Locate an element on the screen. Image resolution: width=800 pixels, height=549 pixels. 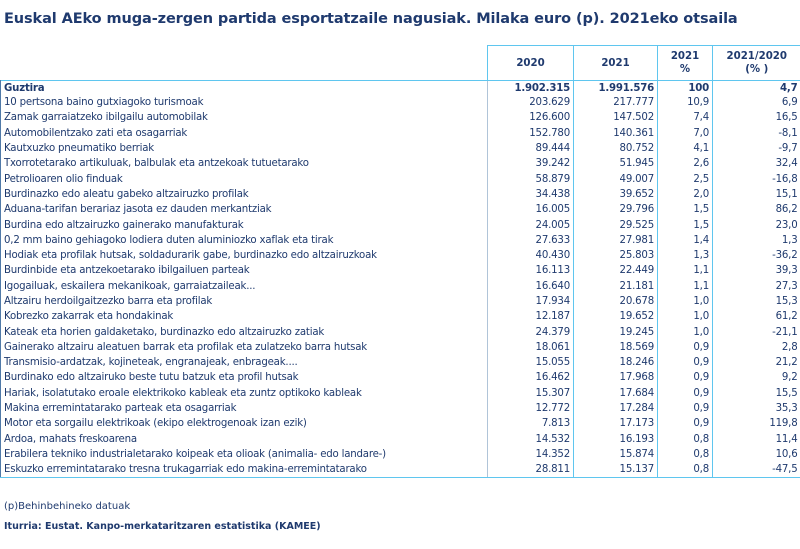
row-label: Ardoa, mahats freskoarena is located at coordinates (244, 439).